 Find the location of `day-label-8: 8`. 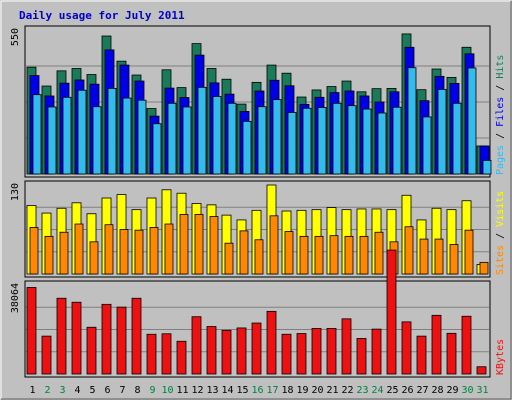

day-label-8: 8 is located at coordinates (137, 390).